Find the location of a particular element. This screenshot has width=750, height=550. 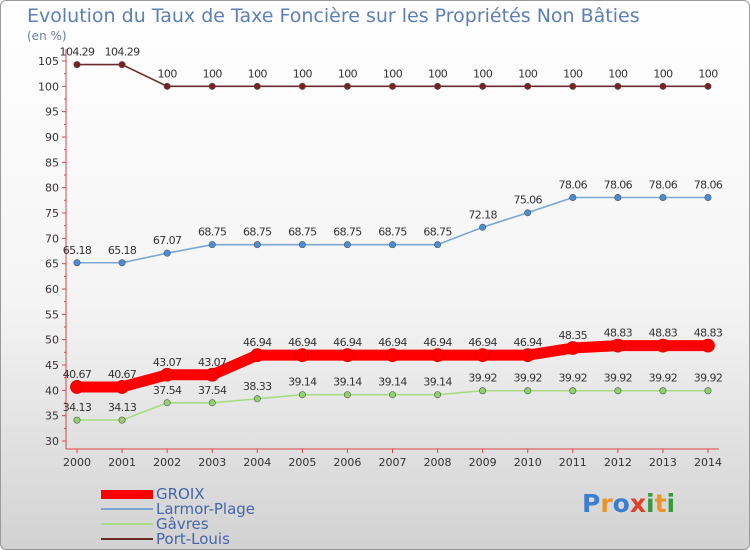

y-tick-label: 80 is located at coordinates (52, 188).